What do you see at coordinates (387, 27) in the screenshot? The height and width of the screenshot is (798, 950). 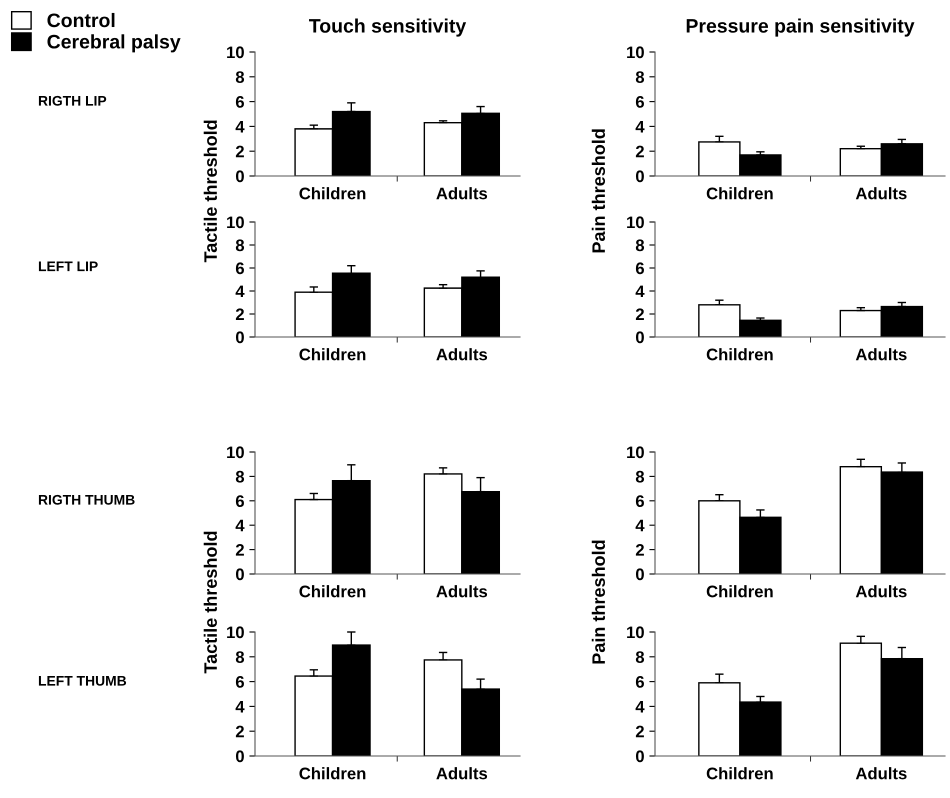 I see `chart-title: Touch sensitivity` at bounding box center [387, 27].